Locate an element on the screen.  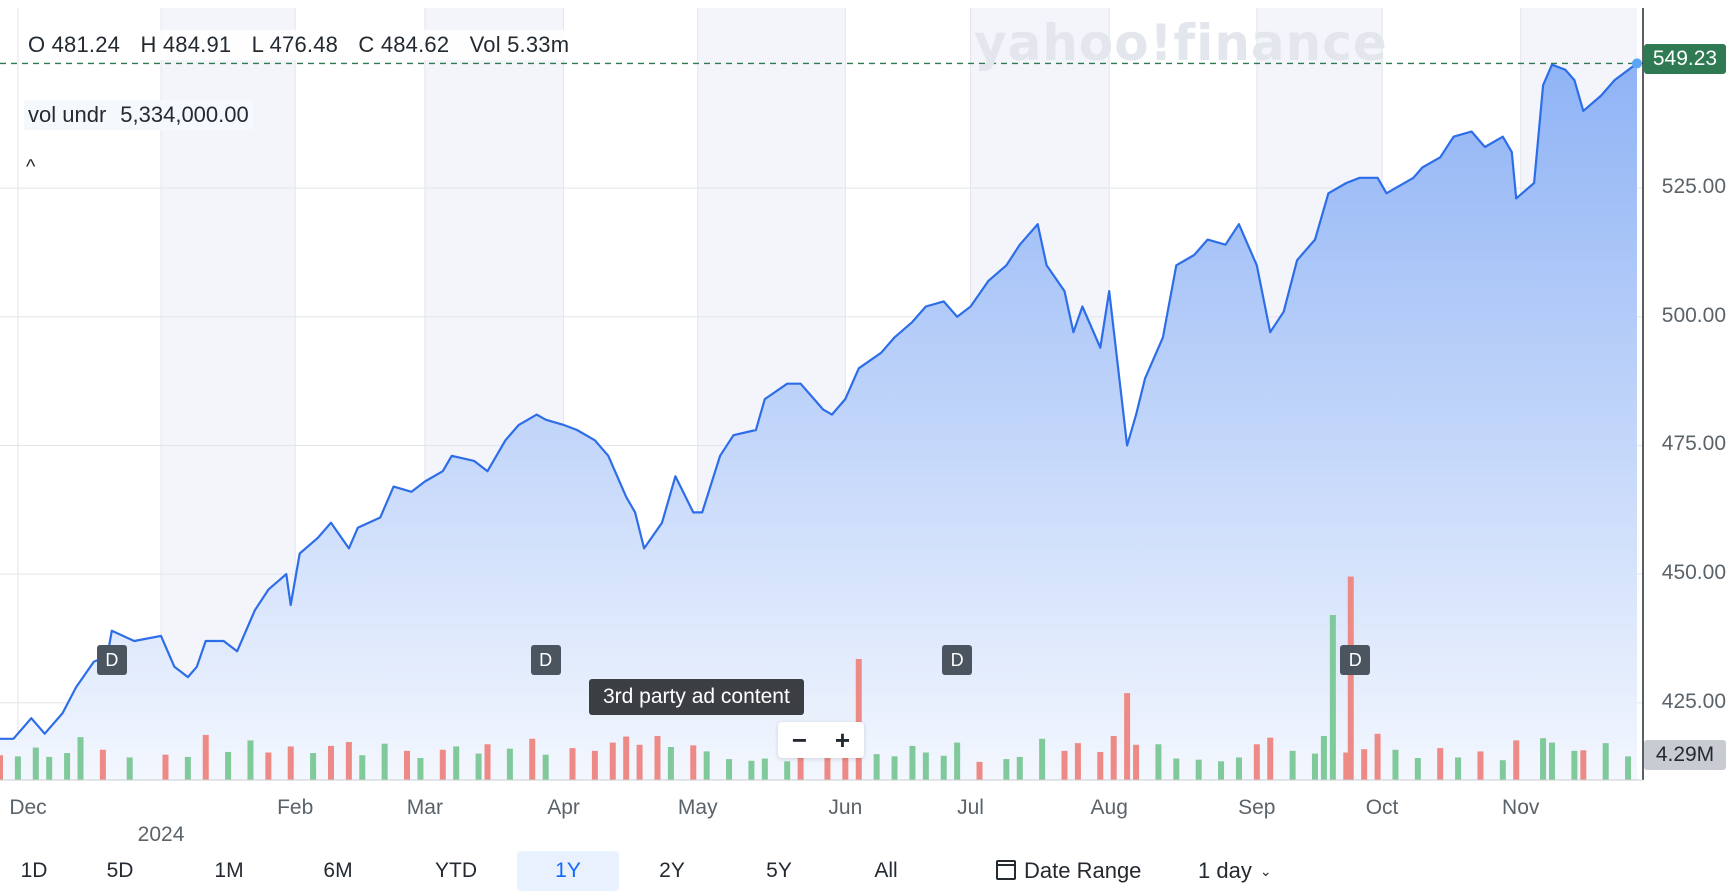
y-tick-label: 425.00 is located at coordinates (1693, 701).